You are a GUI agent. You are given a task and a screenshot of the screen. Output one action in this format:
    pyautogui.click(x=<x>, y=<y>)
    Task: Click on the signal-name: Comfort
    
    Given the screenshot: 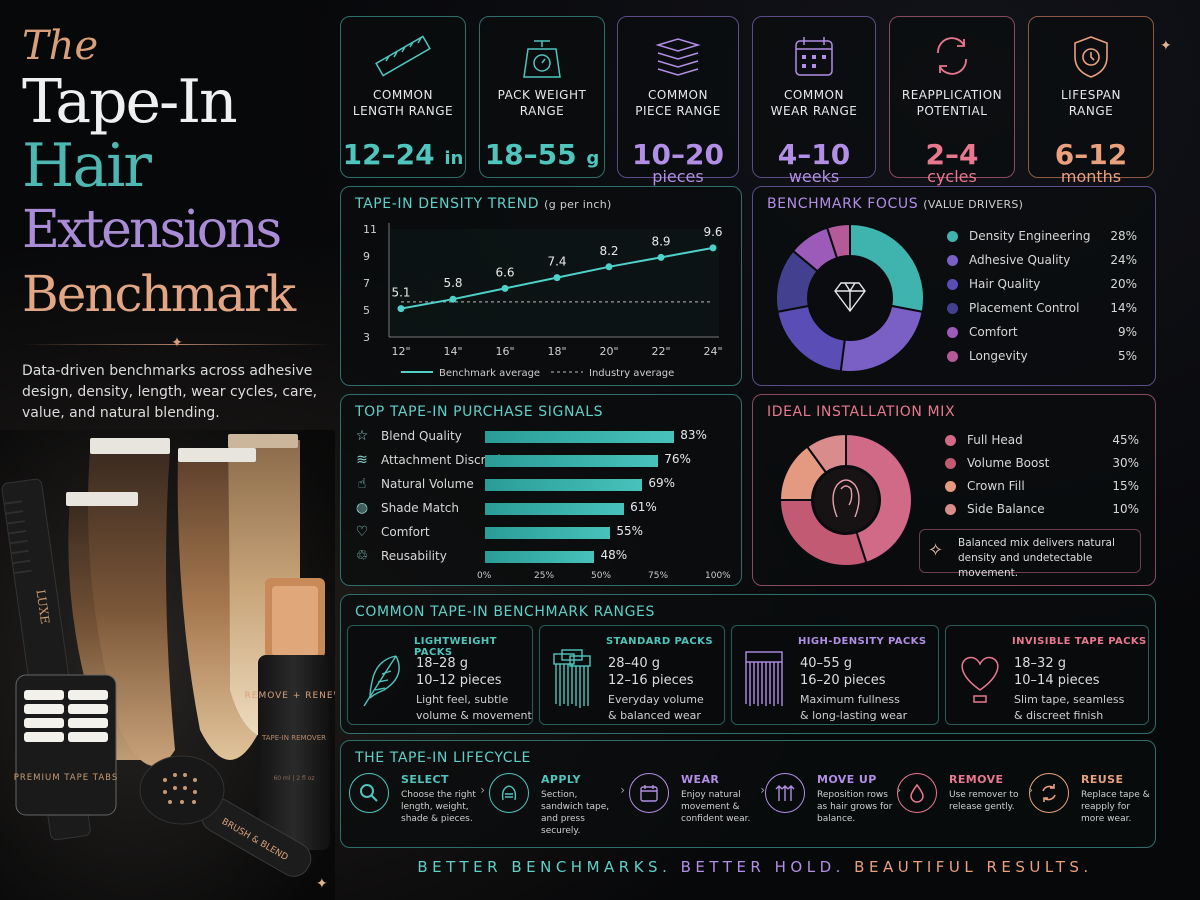 What is the action you would take?
    pyautogui.click(x=405, y=532)
    